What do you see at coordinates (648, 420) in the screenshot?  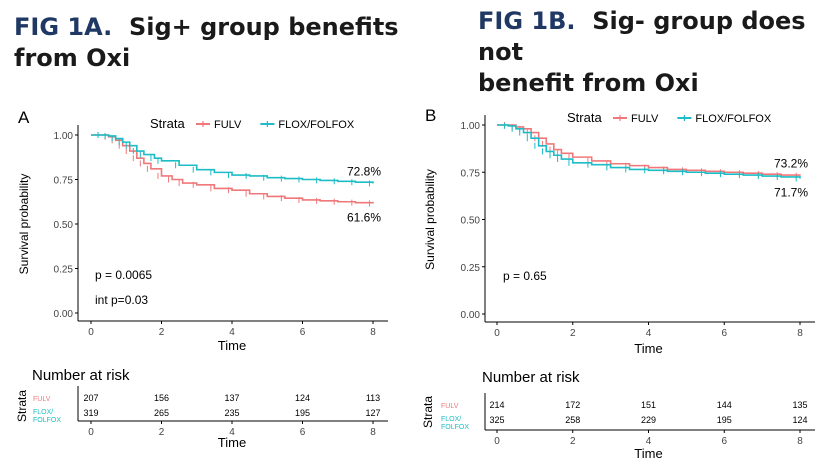 I see `risk-value: 229` at bounding box center [648, 420].